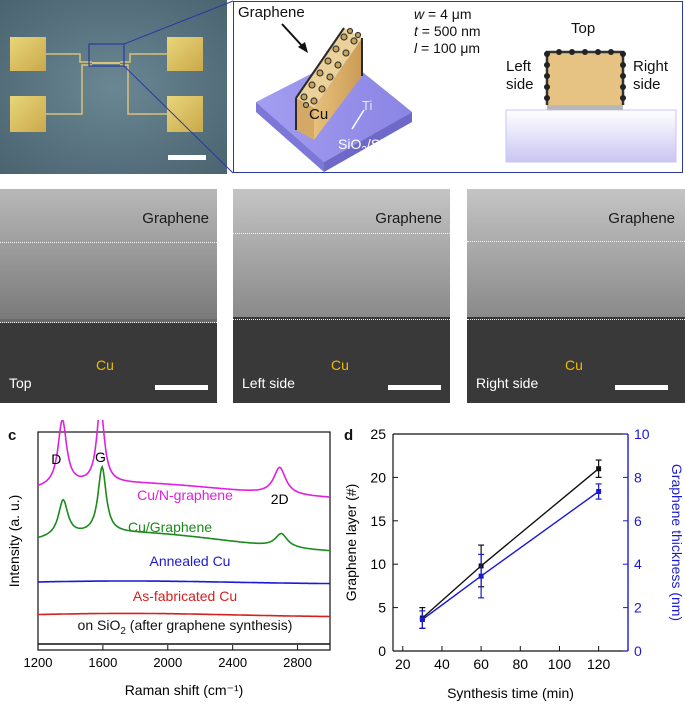 This screenshot has width=685, height=704. Describe the element at coordinates (341, 296) in the screenshot. I see `tem-image-left-side: Graphene Cu Left side` at that location.